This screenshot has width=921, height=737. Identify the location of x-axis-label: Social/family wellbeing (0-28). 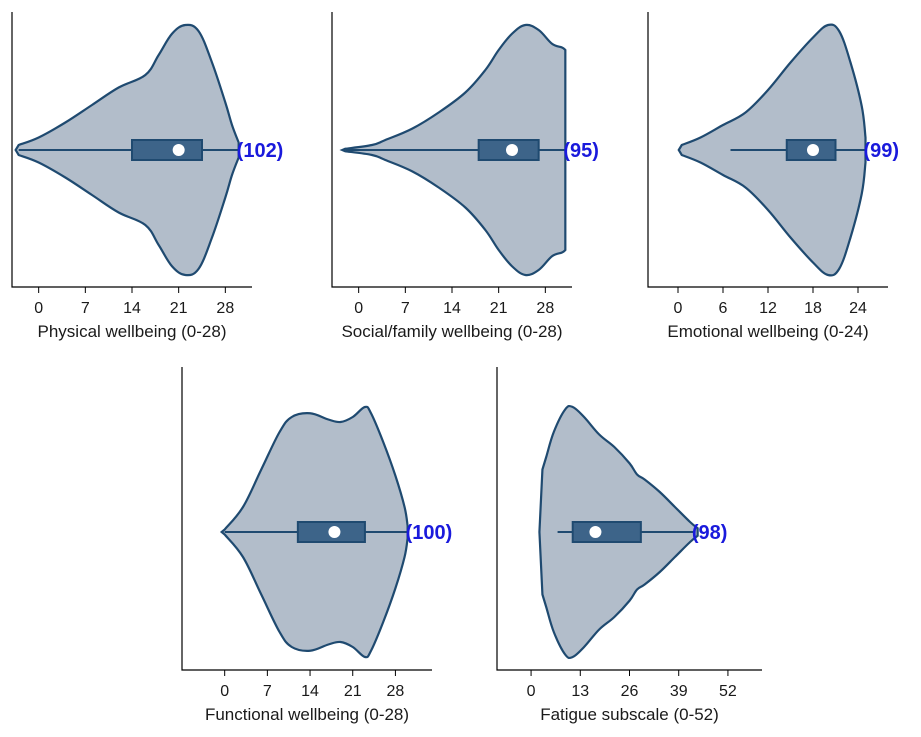
(451, 331).